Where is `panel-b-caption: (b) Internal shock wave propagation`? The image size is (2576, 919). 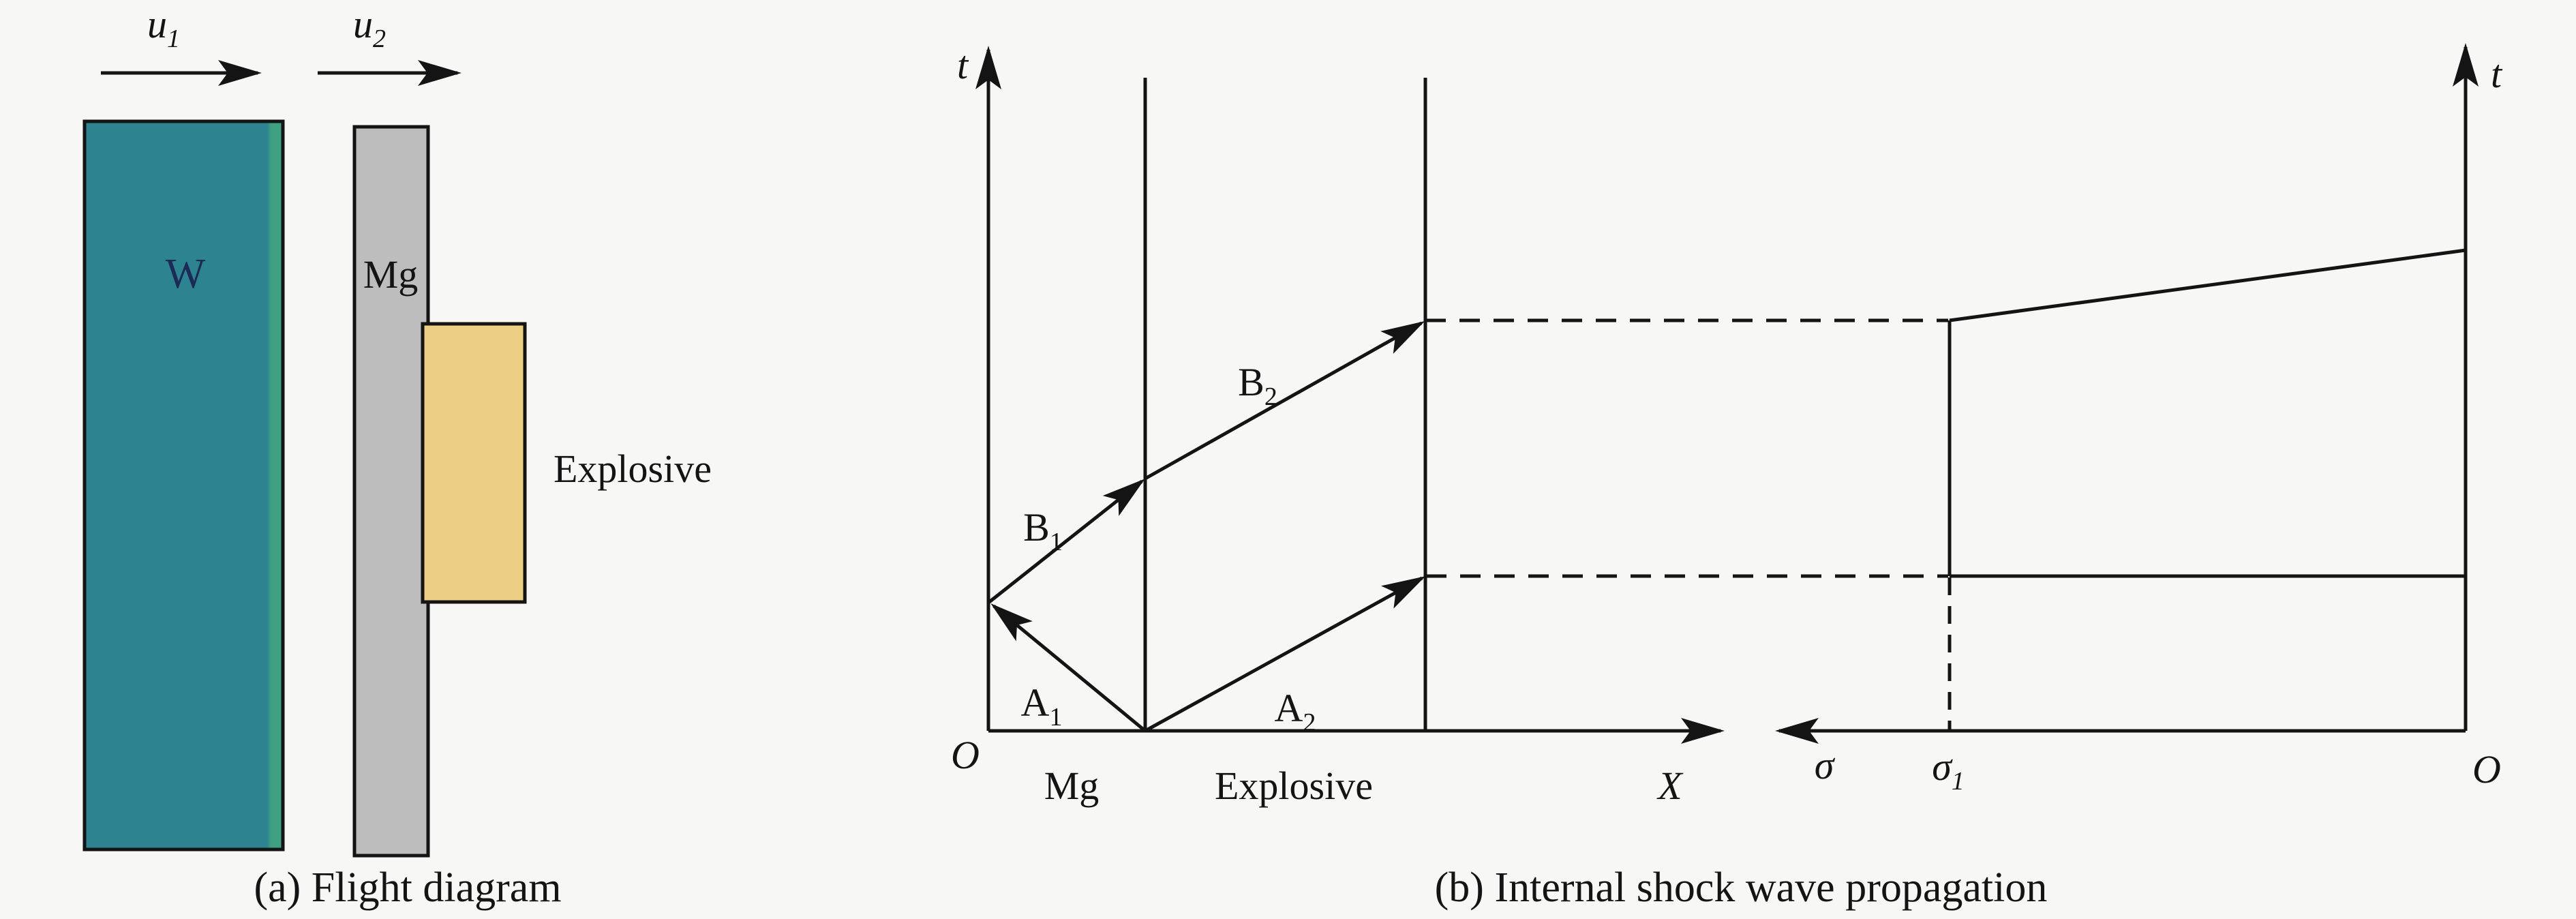
panel-b-caption: (b) Internal shock wave propagation is located at coordinates (1741, 887).